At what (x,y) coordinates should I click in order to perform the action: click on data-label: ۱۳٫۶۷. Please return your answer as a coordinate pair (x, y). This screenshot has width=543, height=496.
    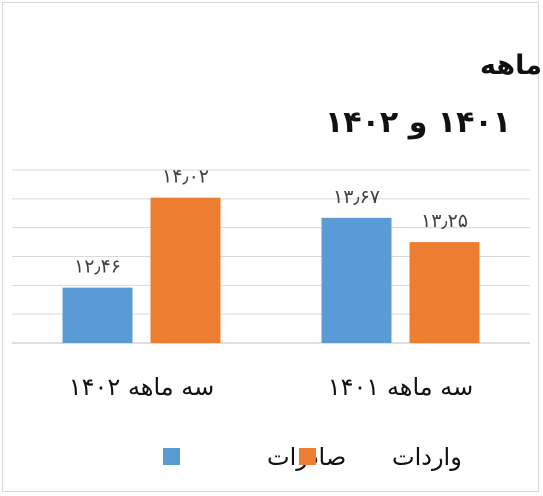
    Looking at the image, I should click on (356, 197).